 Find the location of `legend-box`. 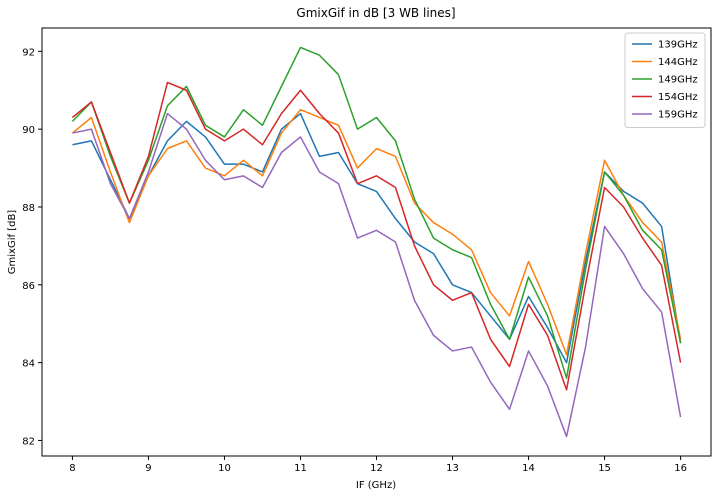

legend-box is located at coordinates (665, 80).